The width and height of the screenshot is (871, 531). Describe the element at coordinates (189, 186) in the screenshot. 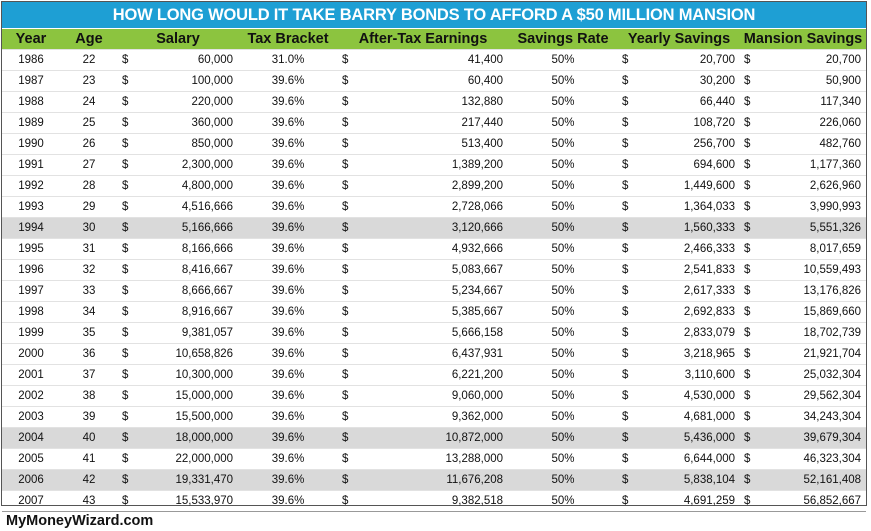

I see `cell-salary: 4,800,000` at that location.